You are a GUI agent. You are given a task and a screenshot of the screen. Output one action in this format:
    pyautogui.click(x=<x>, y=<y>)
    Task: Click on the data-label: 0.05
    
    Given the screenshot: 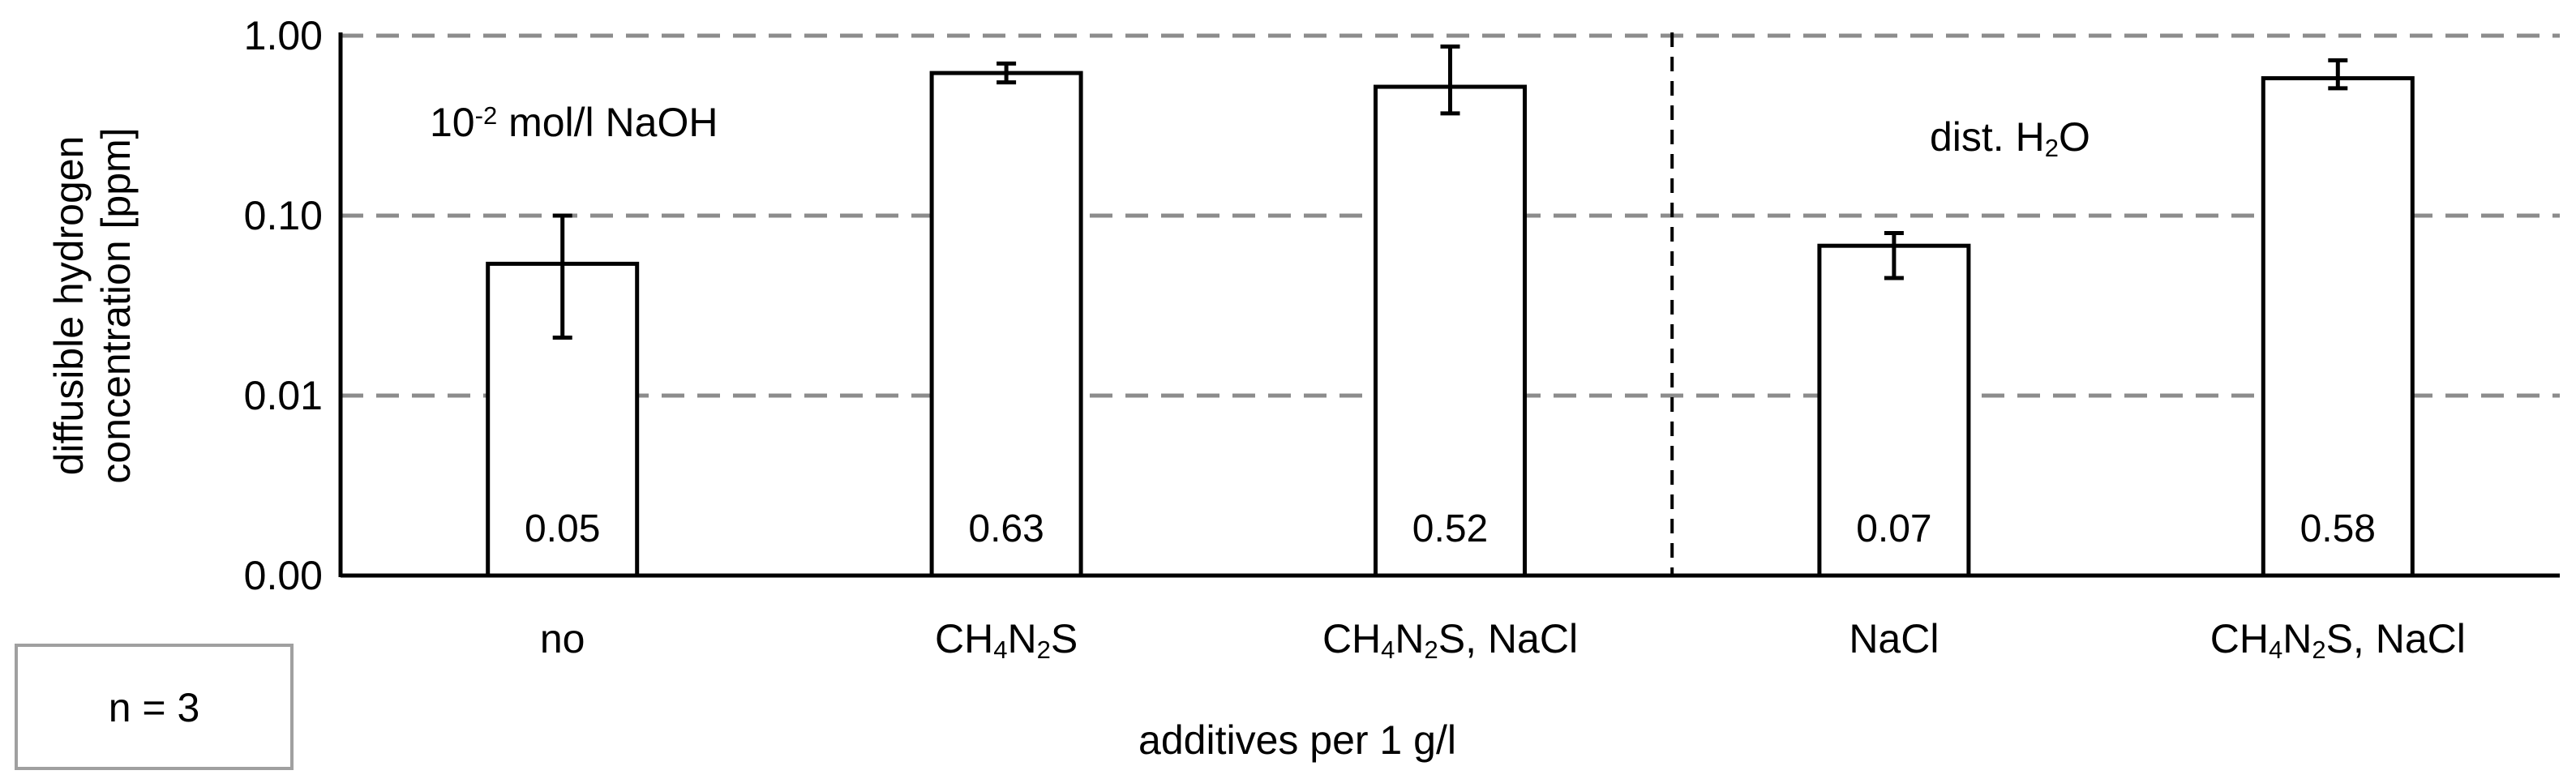 What is the action you would take?
    pyautogui.click(x=562, y=528)
    